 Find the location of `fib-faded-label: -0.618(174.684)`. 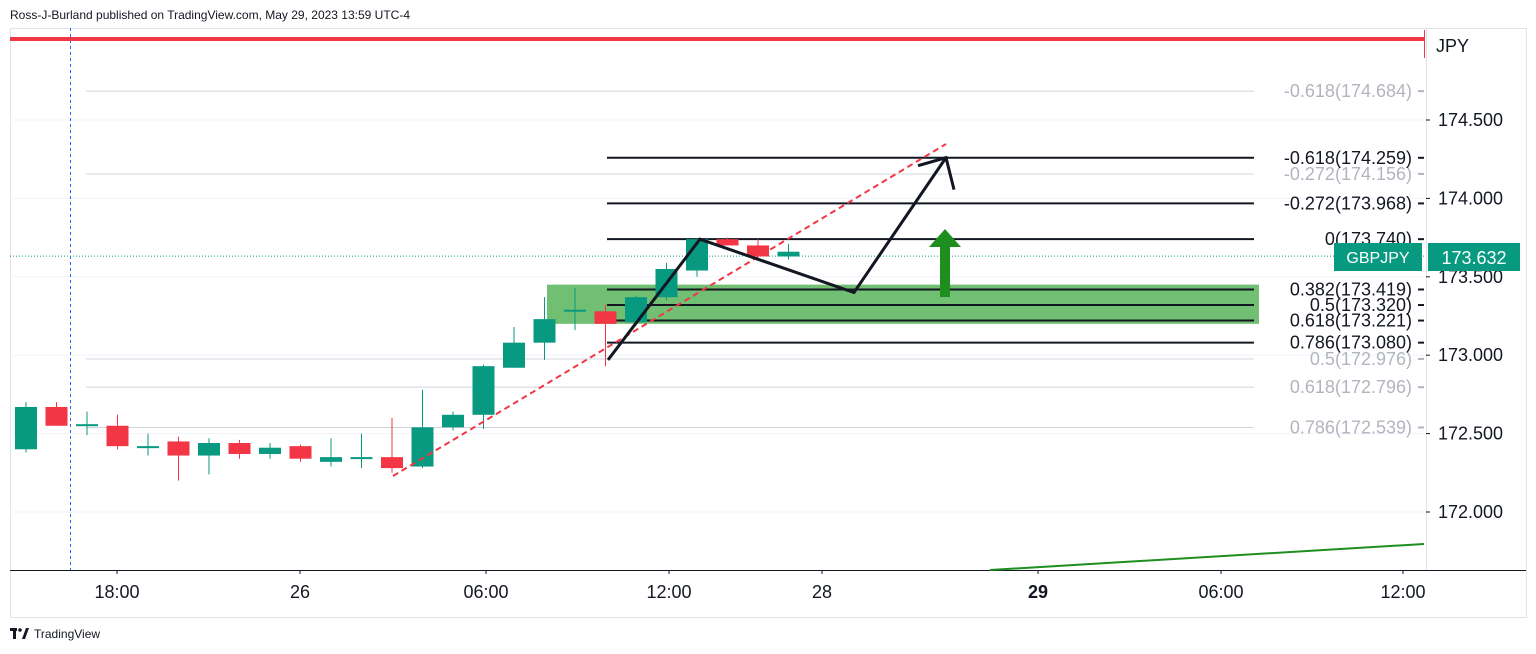

fib-faded-label: -0.618(174.684) is located at coordinates (1348, 91).